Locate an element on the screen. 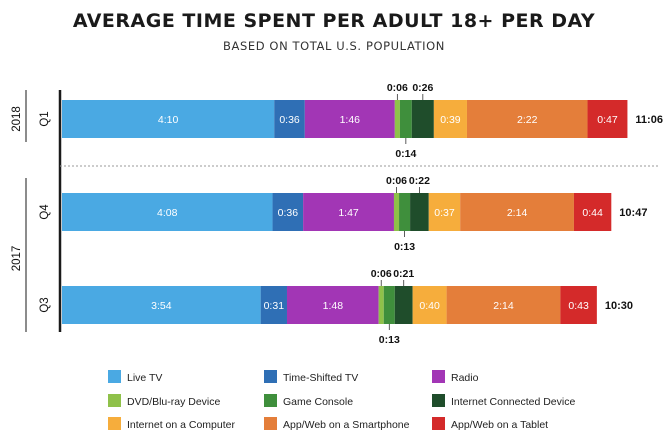 The image size is (668, 447). quarter-label: Q3 is located at coordinates (45, 304).